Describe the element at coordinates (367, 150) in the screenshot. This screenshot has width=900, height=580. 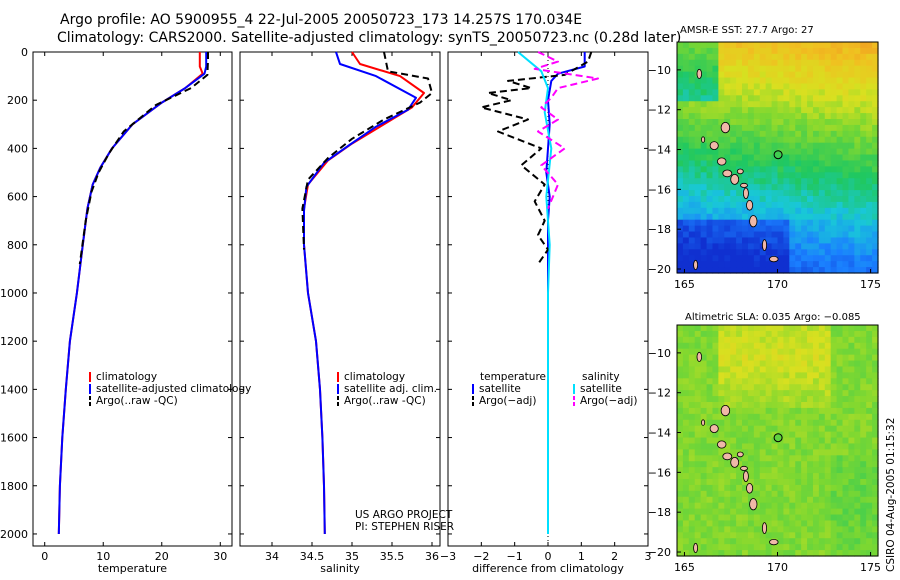
I see `series-line-argo-raw-qc-` at that location.